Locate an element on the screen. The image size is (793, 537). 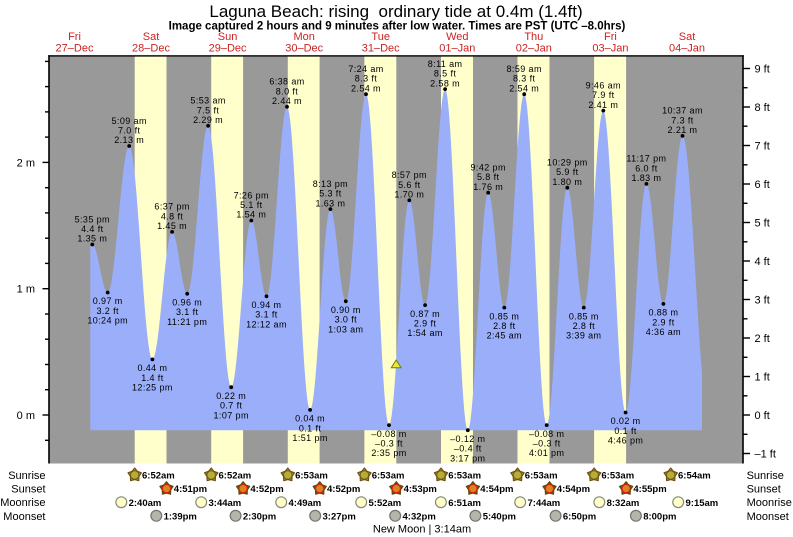
svg-text: 1.63 m is located at coordinates (330, 203).